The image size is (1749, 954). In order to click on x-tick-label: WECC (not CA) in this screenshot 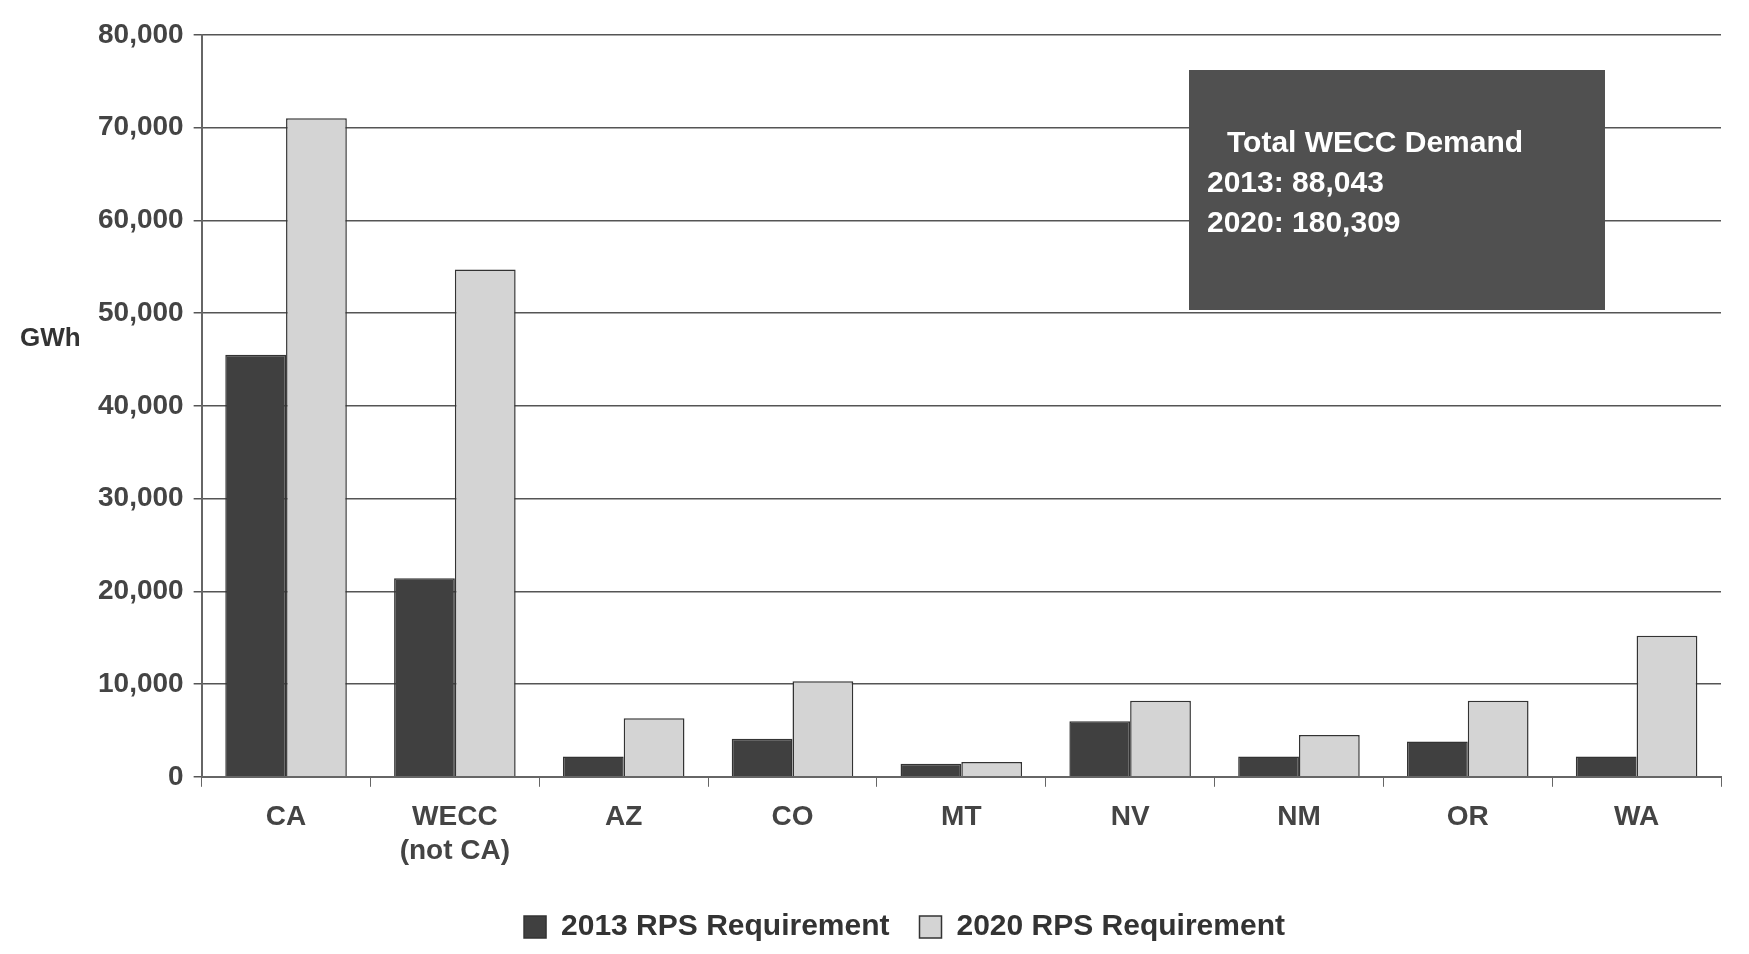, I will do `click(455, 832)`.